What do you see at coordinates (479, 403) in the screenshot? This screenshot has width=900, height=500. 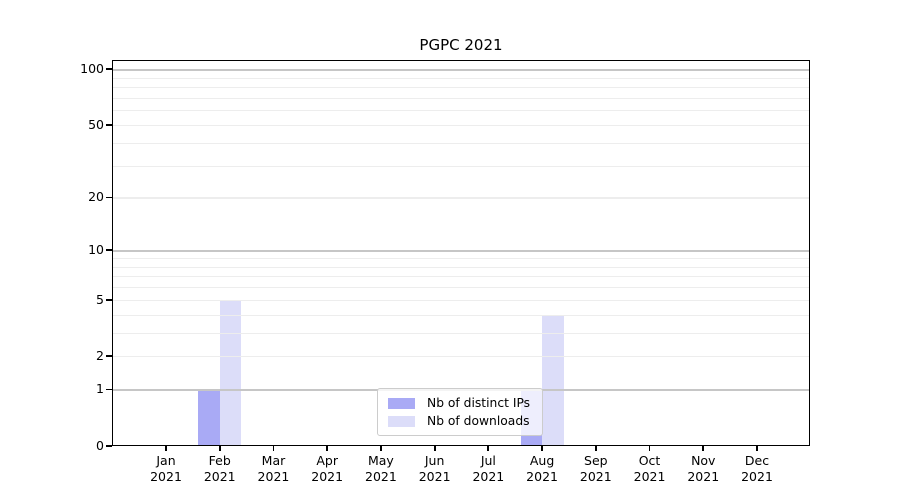 I see `legend-label: Nb of distinct IPs` at bounding box center [479, 403].